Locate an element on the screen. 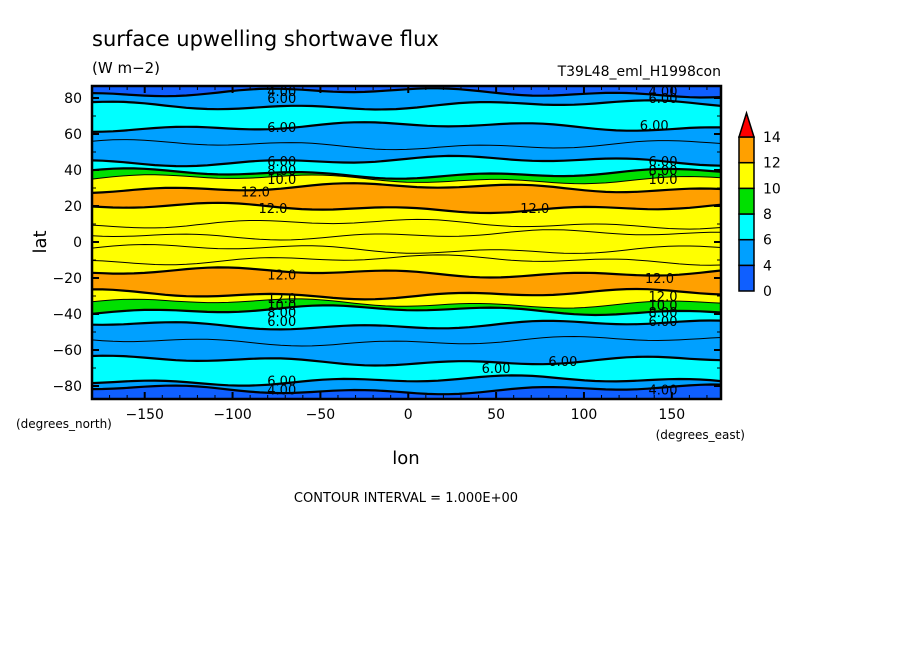 The width and height of the screenshot is (904, 654). x-tick-label: −100 is located at coordinates (232, 415).